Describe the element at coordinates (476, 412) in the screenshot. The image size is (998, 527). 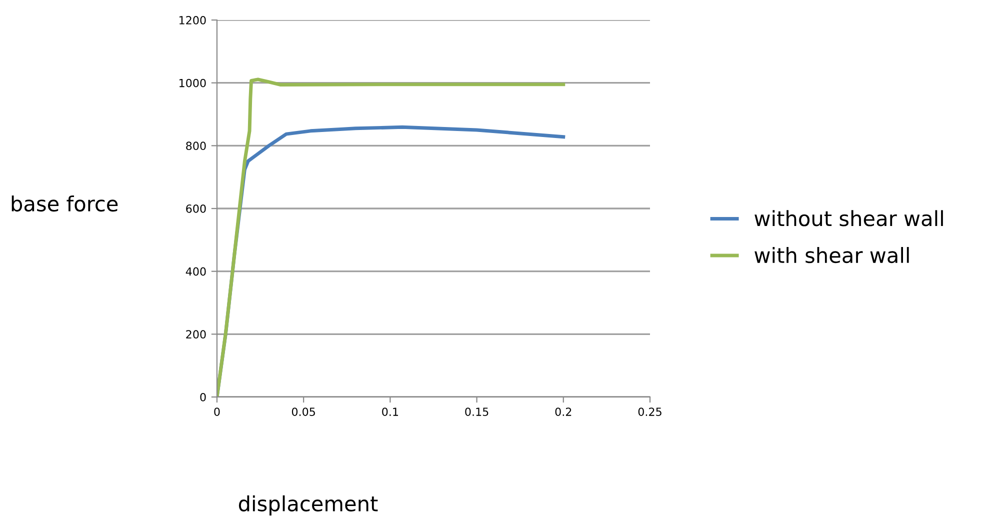
I see `x-tick-label: 0.15` at that location.